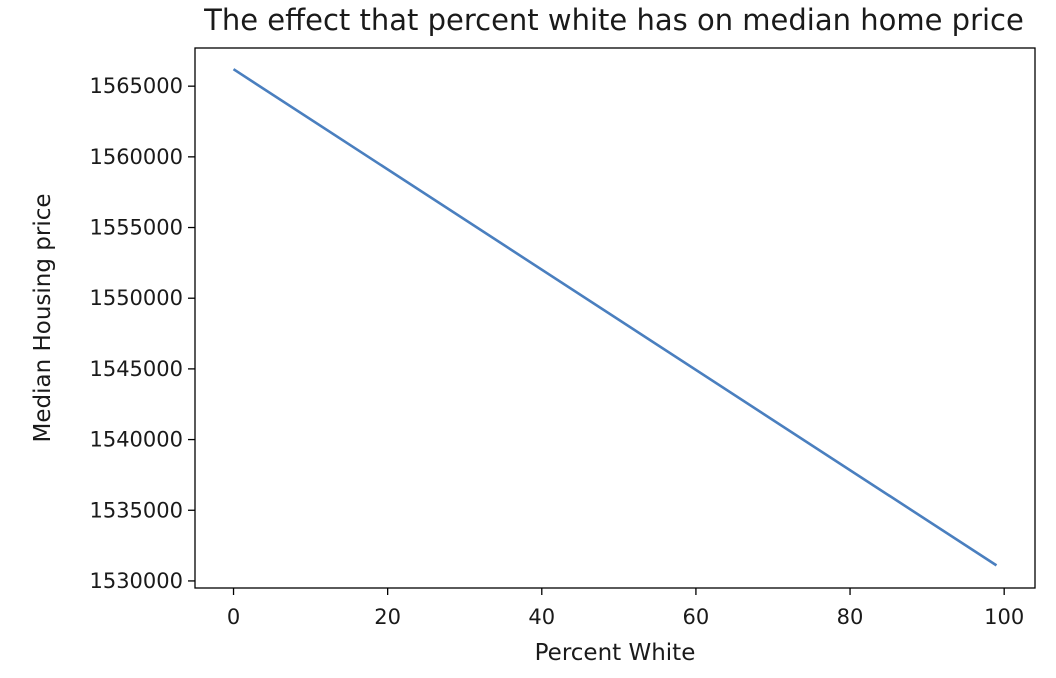 Image resolution: width=1056 pixels, height=678 pixels. I want to click on y-tick-label: 1545000, so click(136, 369).